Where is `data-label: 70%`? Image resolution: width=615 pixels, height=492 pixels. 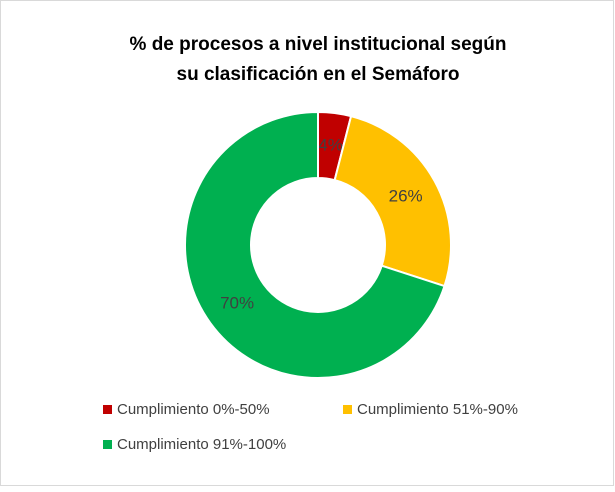
data-label: 70% is located at coordinates (237, 302).